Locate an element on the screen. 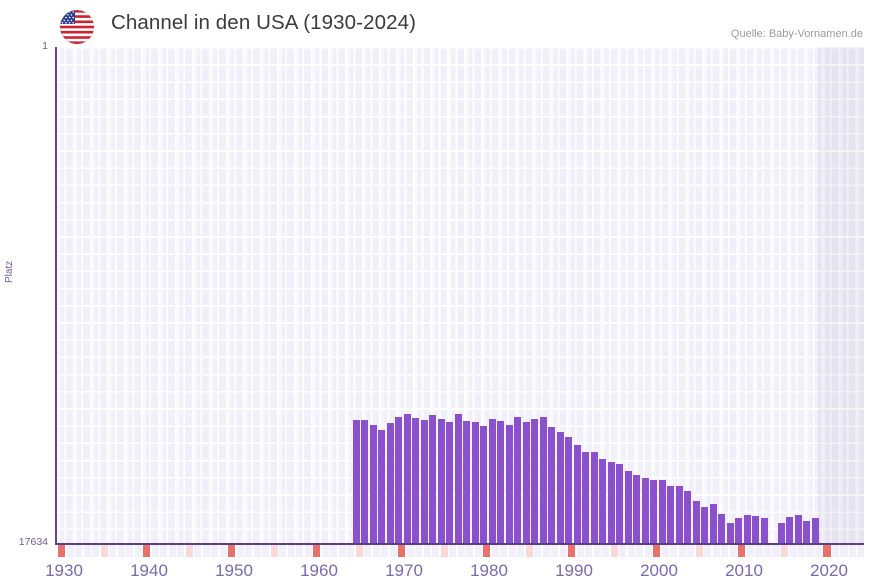 The width and height of the screenshot is (873, 587). x-tick-label: 1930 is located at coordinates (64, 570).